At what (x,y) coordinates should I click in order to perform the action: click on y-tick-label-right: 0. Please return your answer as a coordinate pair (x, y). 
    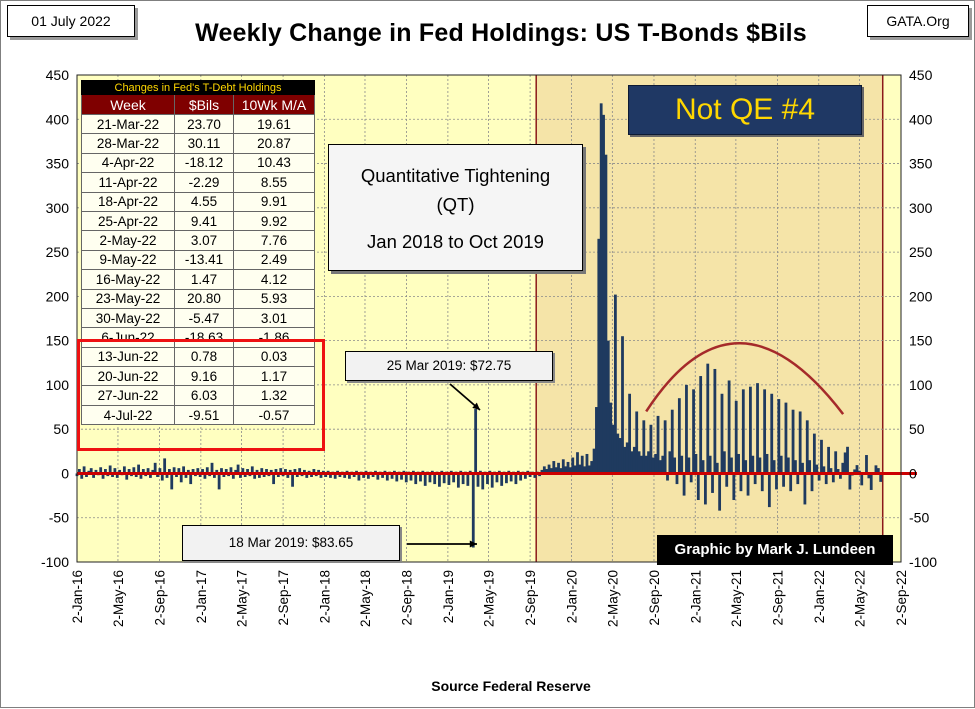
    Looking at the image, I should click on (913, 473).